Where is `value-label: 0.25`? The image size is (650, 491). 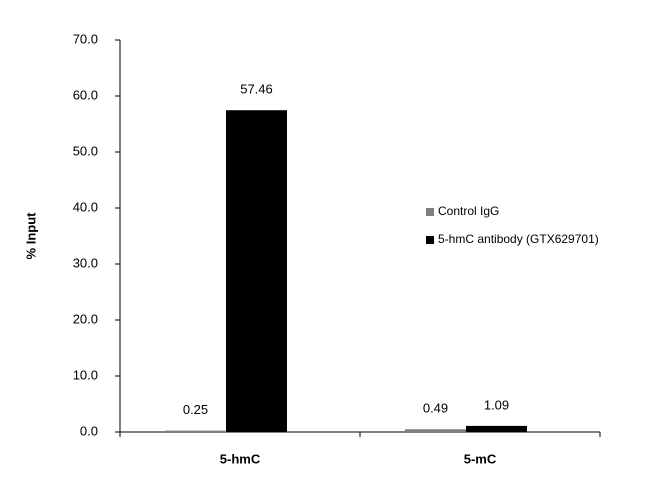 value-label: 0.25 is located at coordinates (195, 409).